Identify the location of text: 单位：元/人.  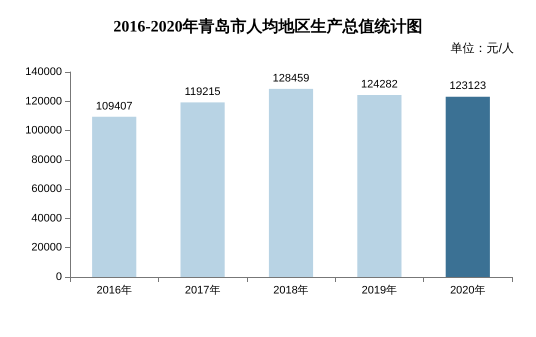
(482, 48).